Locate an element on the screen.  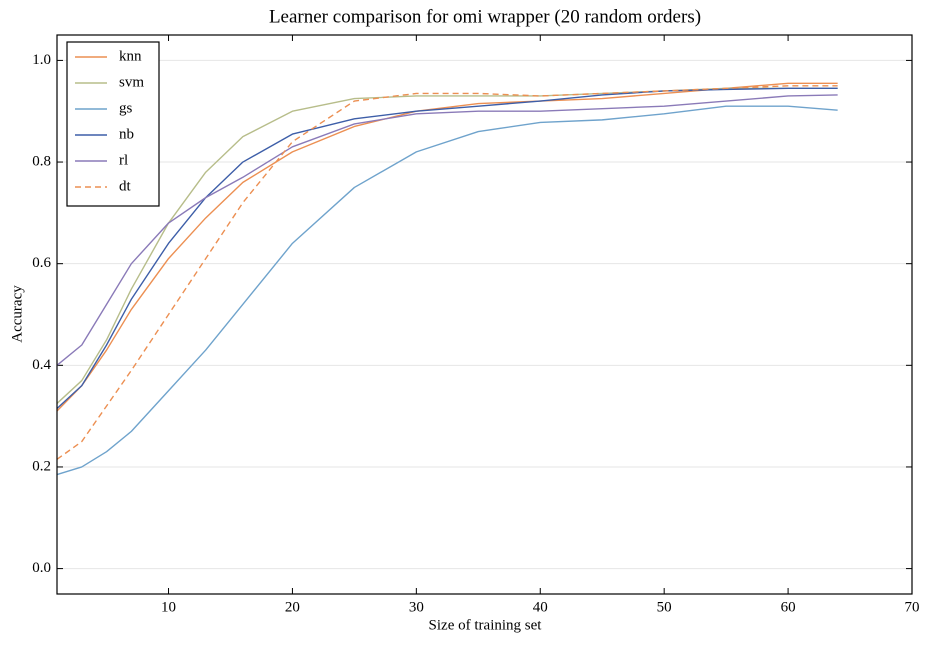
x-tick-label: 40 is located at coordinates (540, 607).